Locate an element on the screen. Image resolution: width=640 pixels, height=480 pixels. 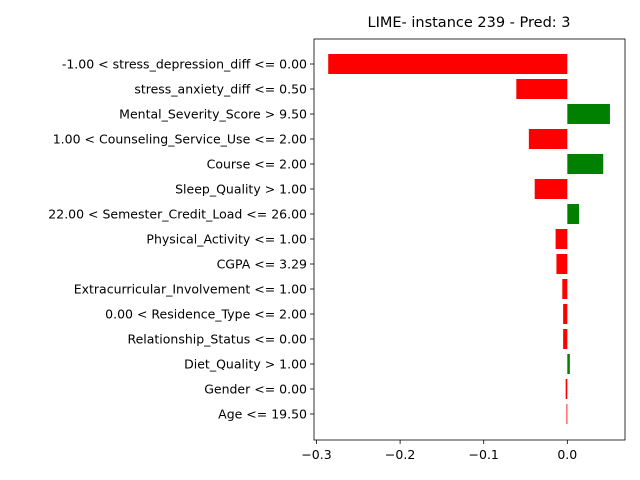
category-label: -1.00 < stress_depression_diff <= 0.00 is located at coordinates (184, 64).